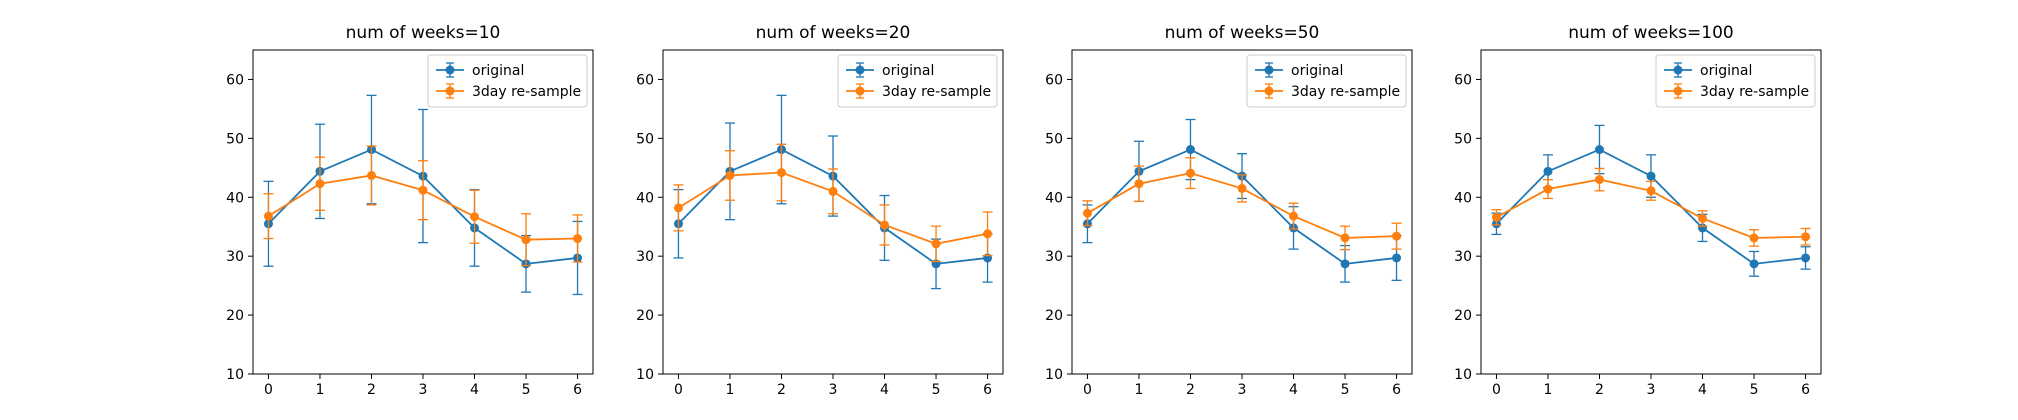 The height and width of the screenshot is (420, 2018). I want to click on subplot-title: num of weeks=50, so click(1242, 33).